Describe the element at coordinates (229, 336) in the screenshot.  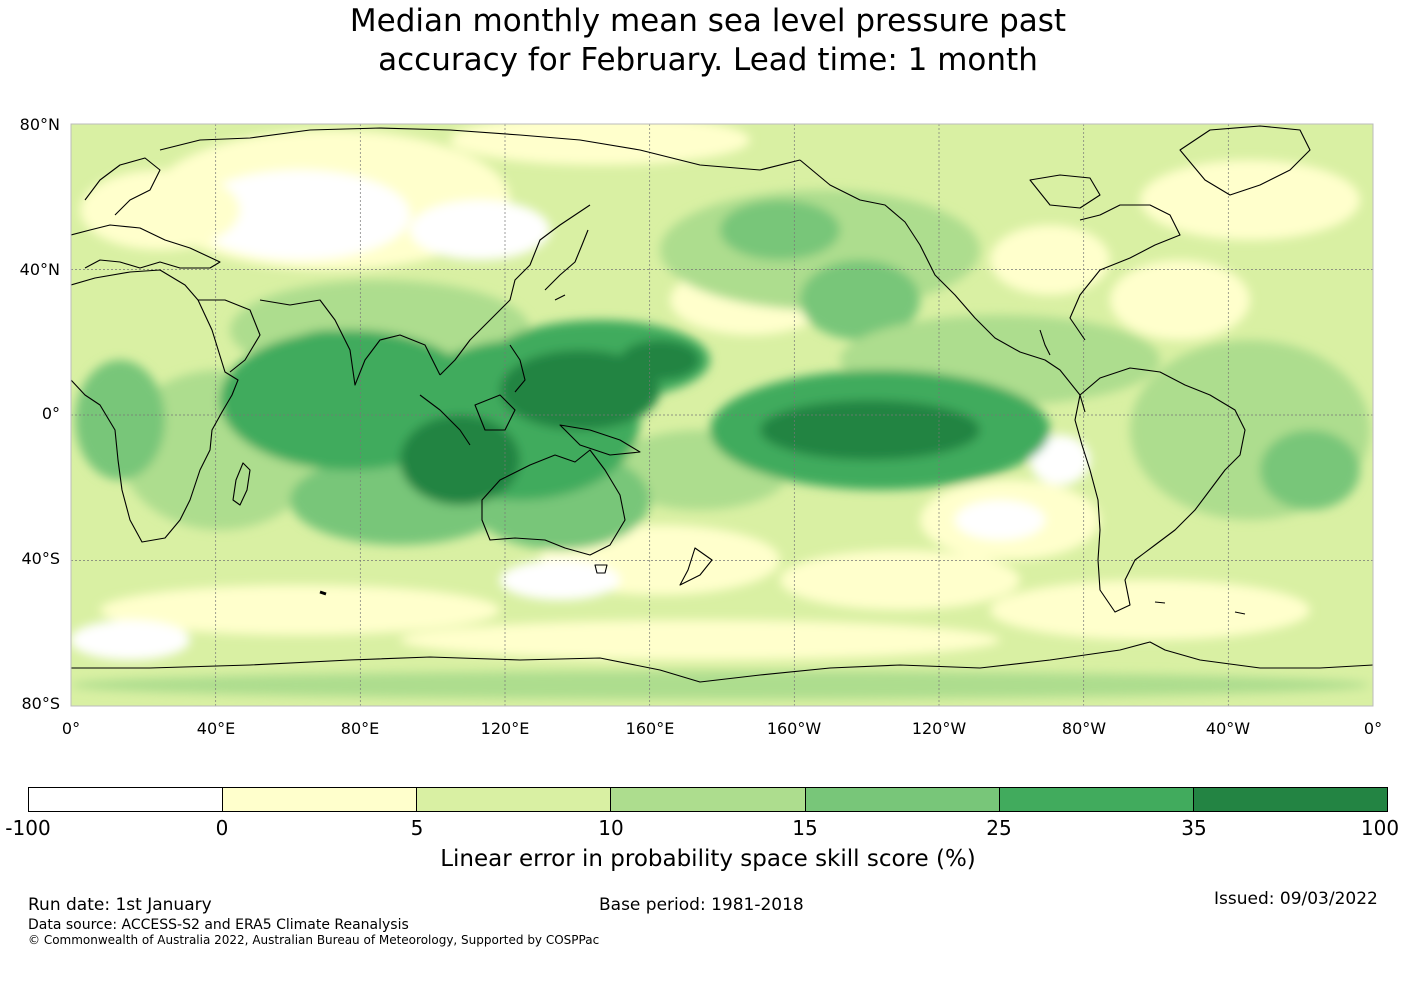
I see `coast-arabia` at that location.